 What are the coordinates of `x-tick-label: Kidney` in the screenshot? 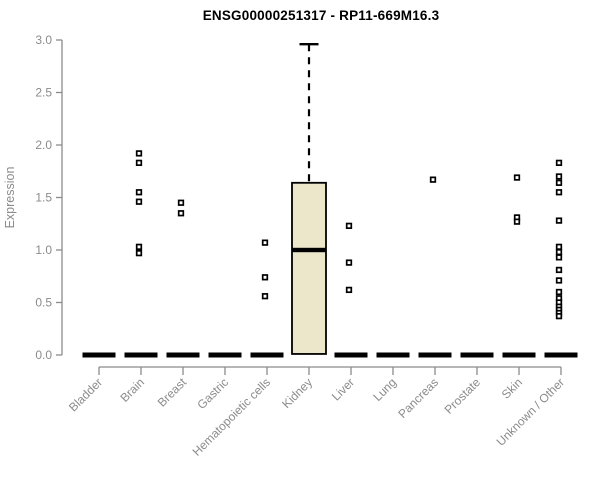 It's located at (297, 393).